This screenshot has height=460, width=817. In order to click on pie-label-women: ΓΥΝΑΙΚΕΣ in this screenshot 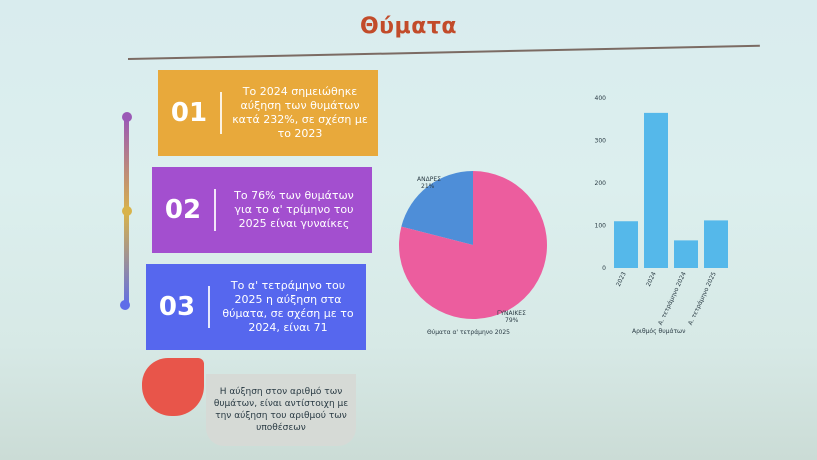, I will do `click(511, 313)`.